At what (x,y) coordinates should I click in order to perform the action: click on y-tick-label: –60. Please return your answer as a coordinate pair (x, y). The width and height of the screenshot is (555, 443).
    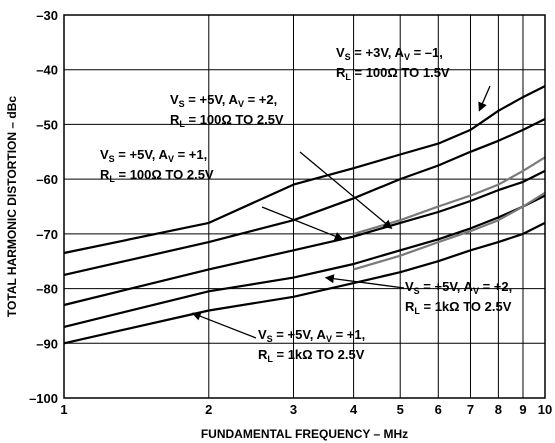
    Looking at the image, I should click on (47, 179).